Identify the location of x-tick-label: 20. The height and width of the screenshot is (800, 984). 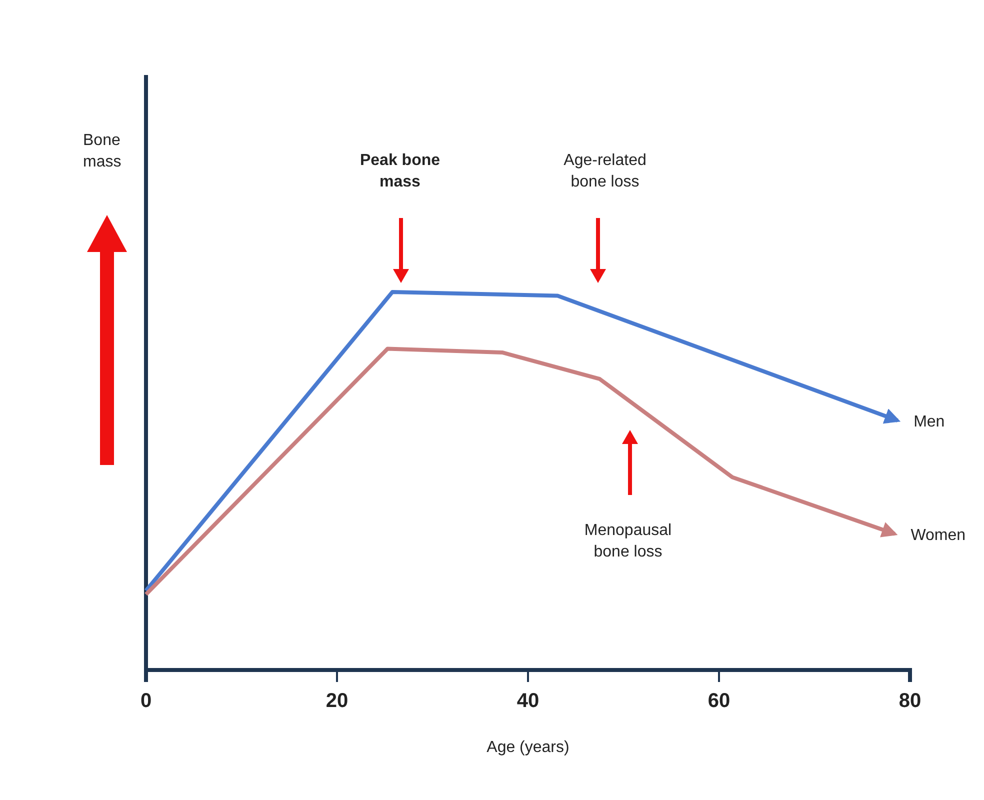
(337, 701).